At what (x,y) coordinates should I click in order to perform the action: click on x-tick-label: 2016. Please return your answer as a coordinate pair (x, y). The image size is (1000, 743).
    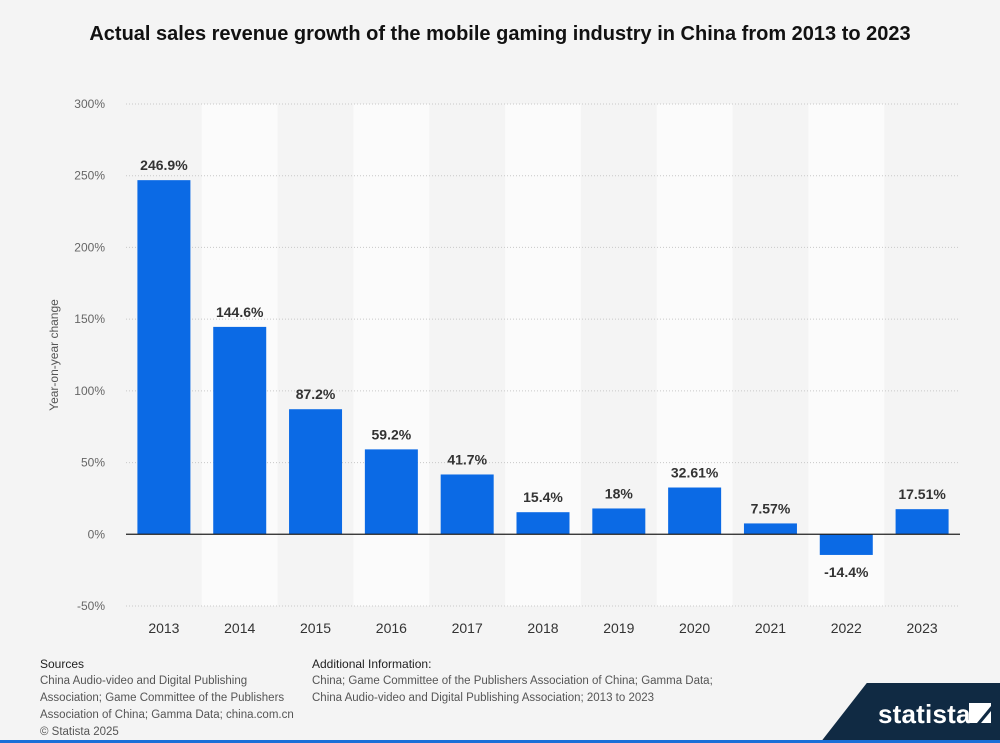
    Looking at the image, I should click on (391, 628).